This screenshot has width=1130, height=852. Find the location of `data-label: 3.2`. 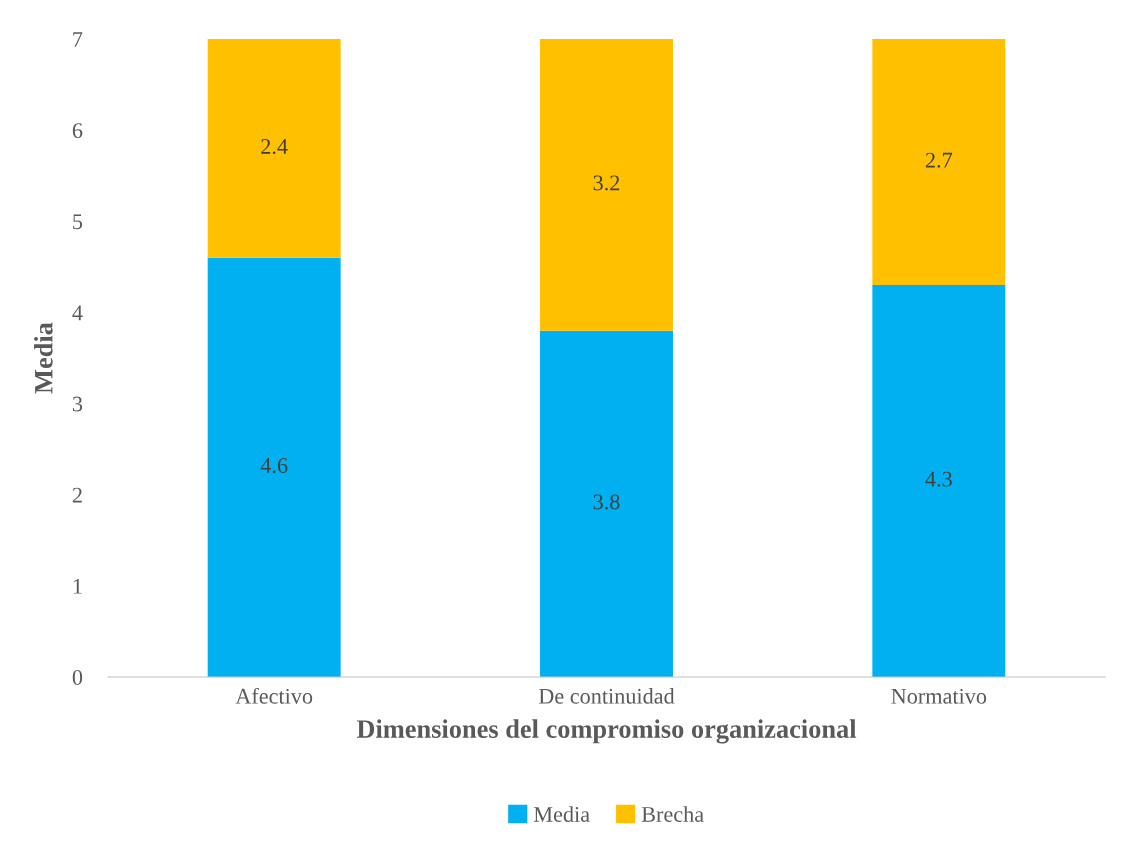

data-label: 3.2 is located at coordinates (606, 183).